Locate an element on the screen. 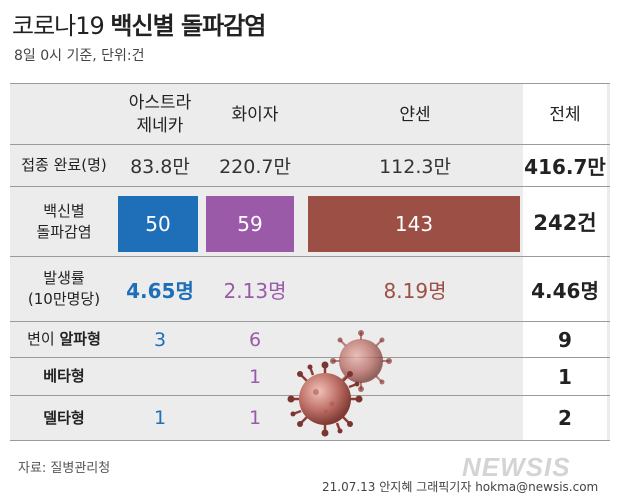 This screenshot has height=496, width=620. source-note: 자료: 질병관리청 is located at coordinates (64, 468).